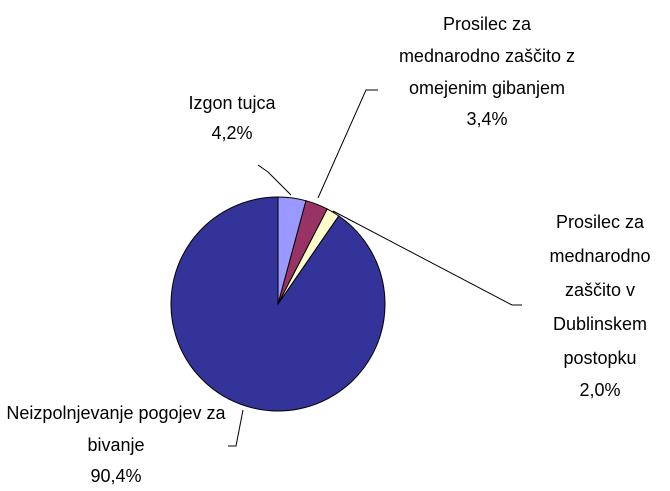 This screenshot has width=670, height=491. What do you see at coordinates (232, 103) in the screenshot?
I see `category-label: Izgon tujca` at bounding box center [232, 103].